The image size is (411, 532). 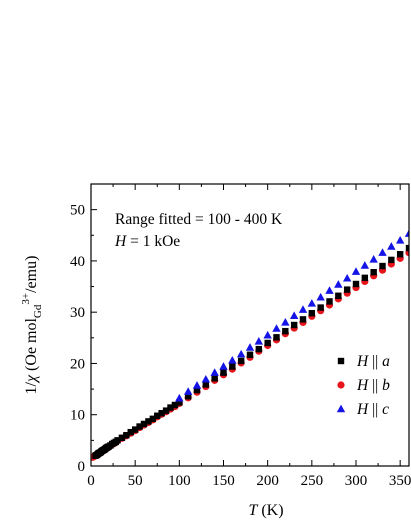 I want to click on annotation-fit-range: Range fitted = 100 - 400 K, so click(x=199, y=219).